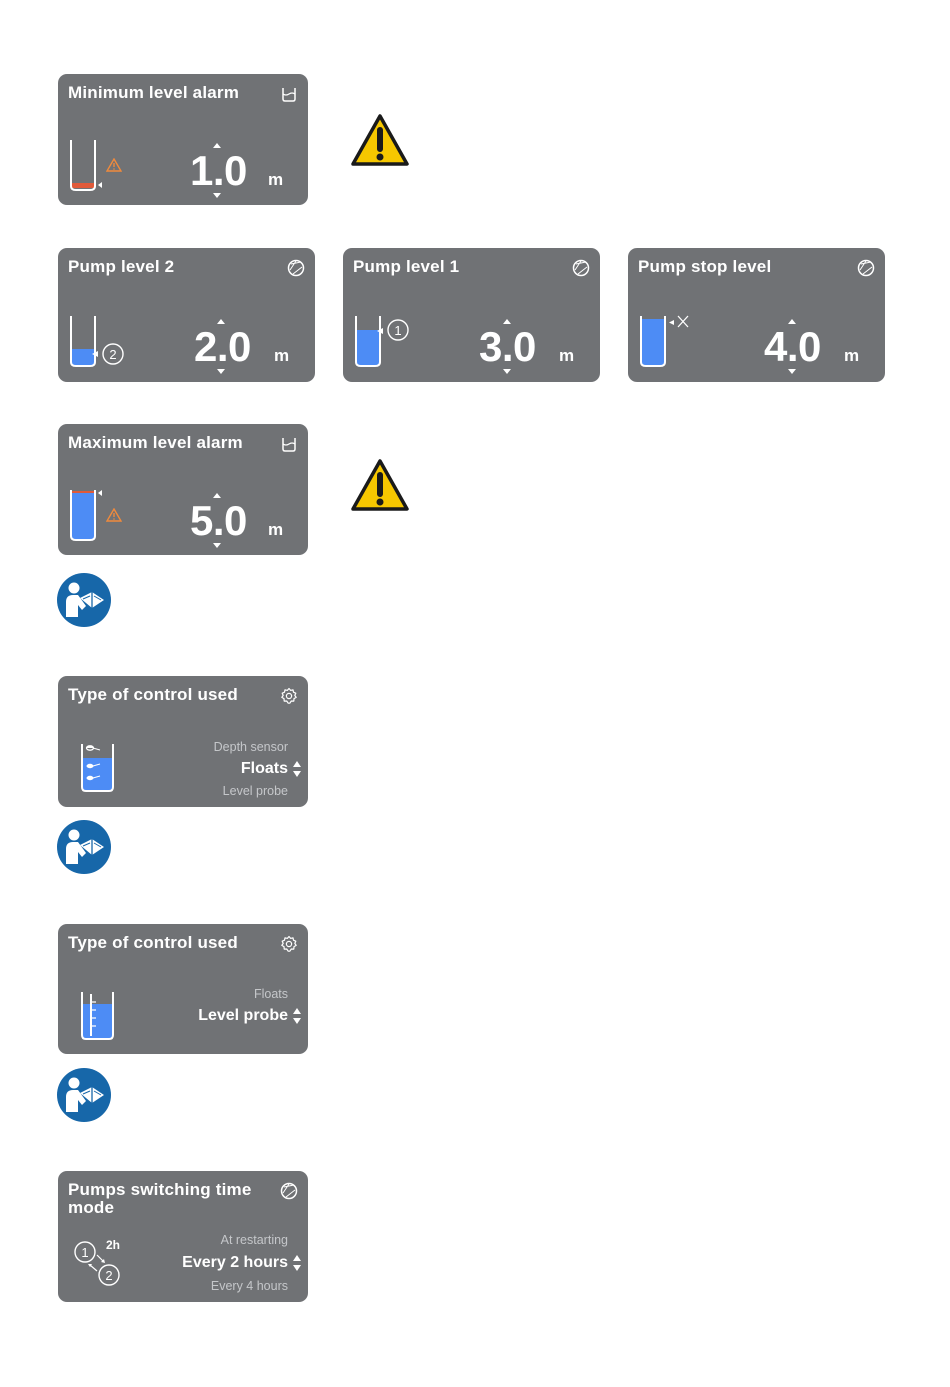 The height and width of the screenshot is (1387, 950). Describe the element at coordinates (183, 139) in the screenshot. I see `min-level-alarm-panel: Minimum level alarm 1.0 m` at that location.